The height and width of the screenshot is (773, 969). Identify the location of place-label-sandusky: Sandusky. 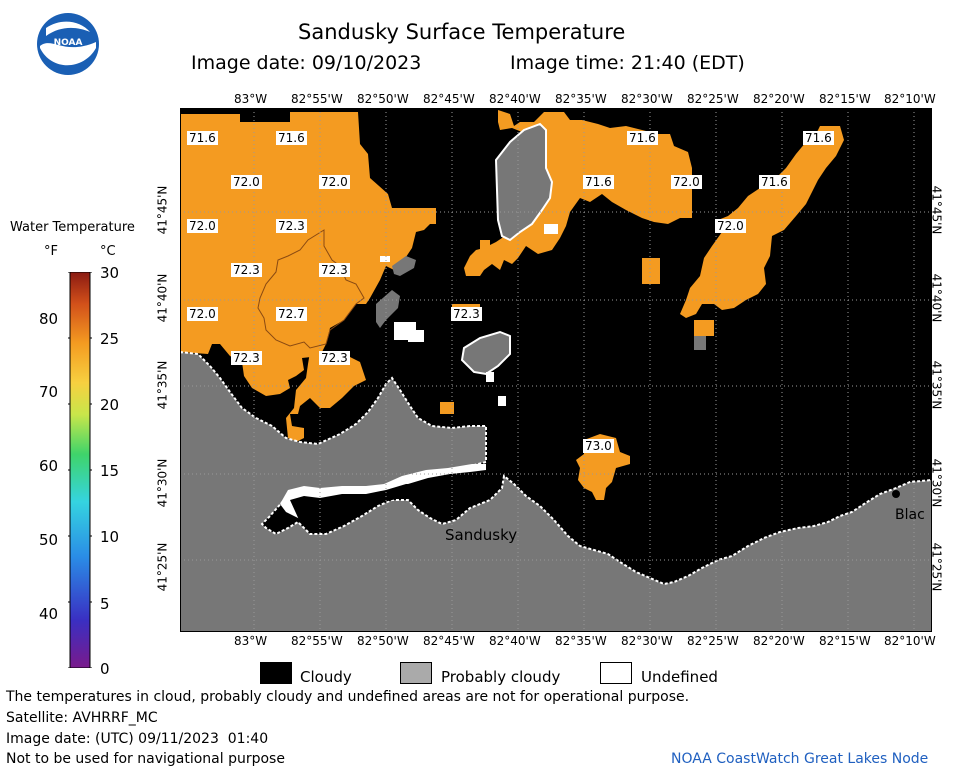
(481, 535).